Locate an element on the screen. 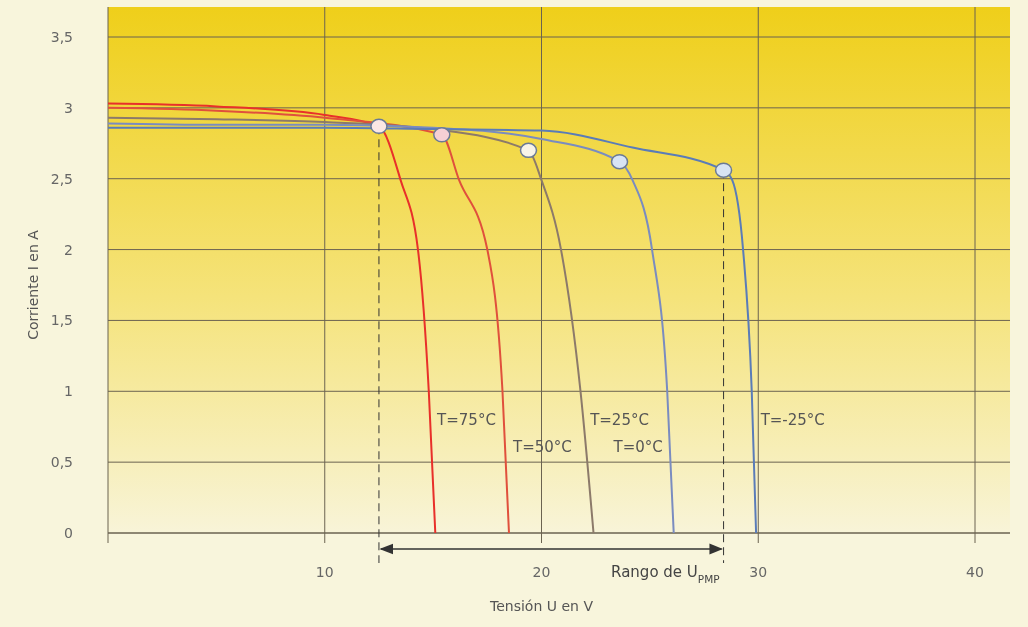 This screenshot has height=627, width=1028. y-tick-label: 0,5 is located at coordinates (61, 462).